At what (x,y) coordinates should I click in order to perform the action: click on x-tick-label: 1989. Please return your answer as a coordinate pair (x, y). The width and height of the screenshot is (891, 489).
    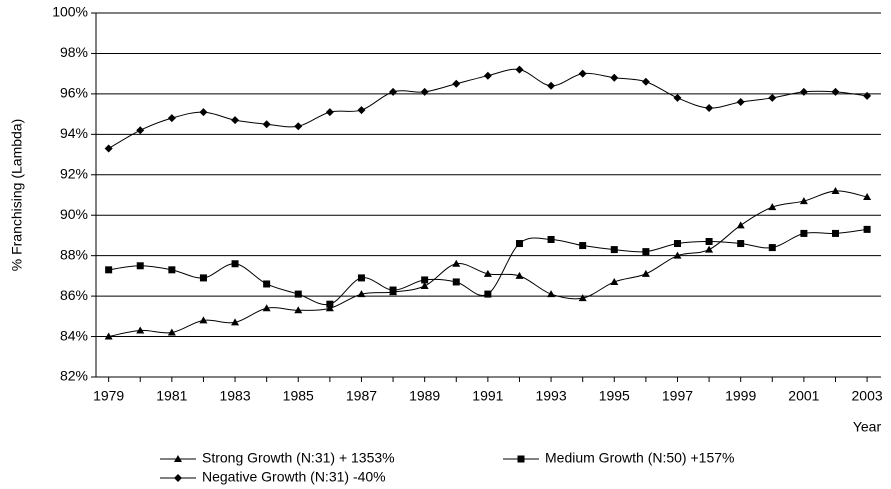
    Looking at the image, I should click on (424, 396).